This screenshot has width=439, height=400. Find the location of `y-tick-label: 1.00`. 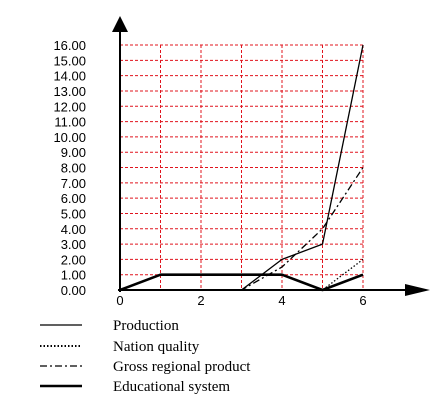

y-tick-label: 1.00 is located at coordinates (73, 275).